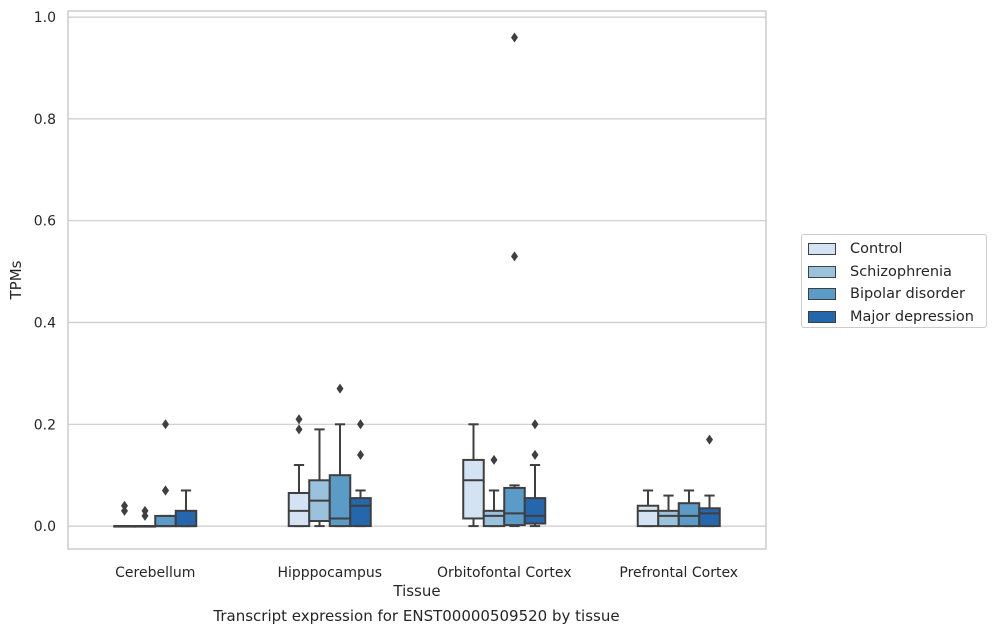 Image resolution: width=997 pixels, height=636 pixels. Describe the element at coordinates (504, 573) in the screenshot. I see `x-tick-label: Orbitofontal Cortex` at that location.